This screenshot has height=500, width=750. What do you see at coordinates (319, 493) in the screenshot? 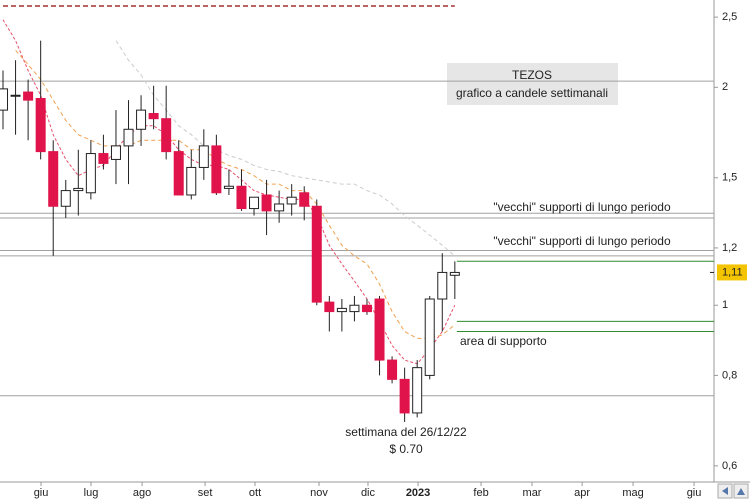
I see `x-tick-label: nov` at bounding box center [319, 493].